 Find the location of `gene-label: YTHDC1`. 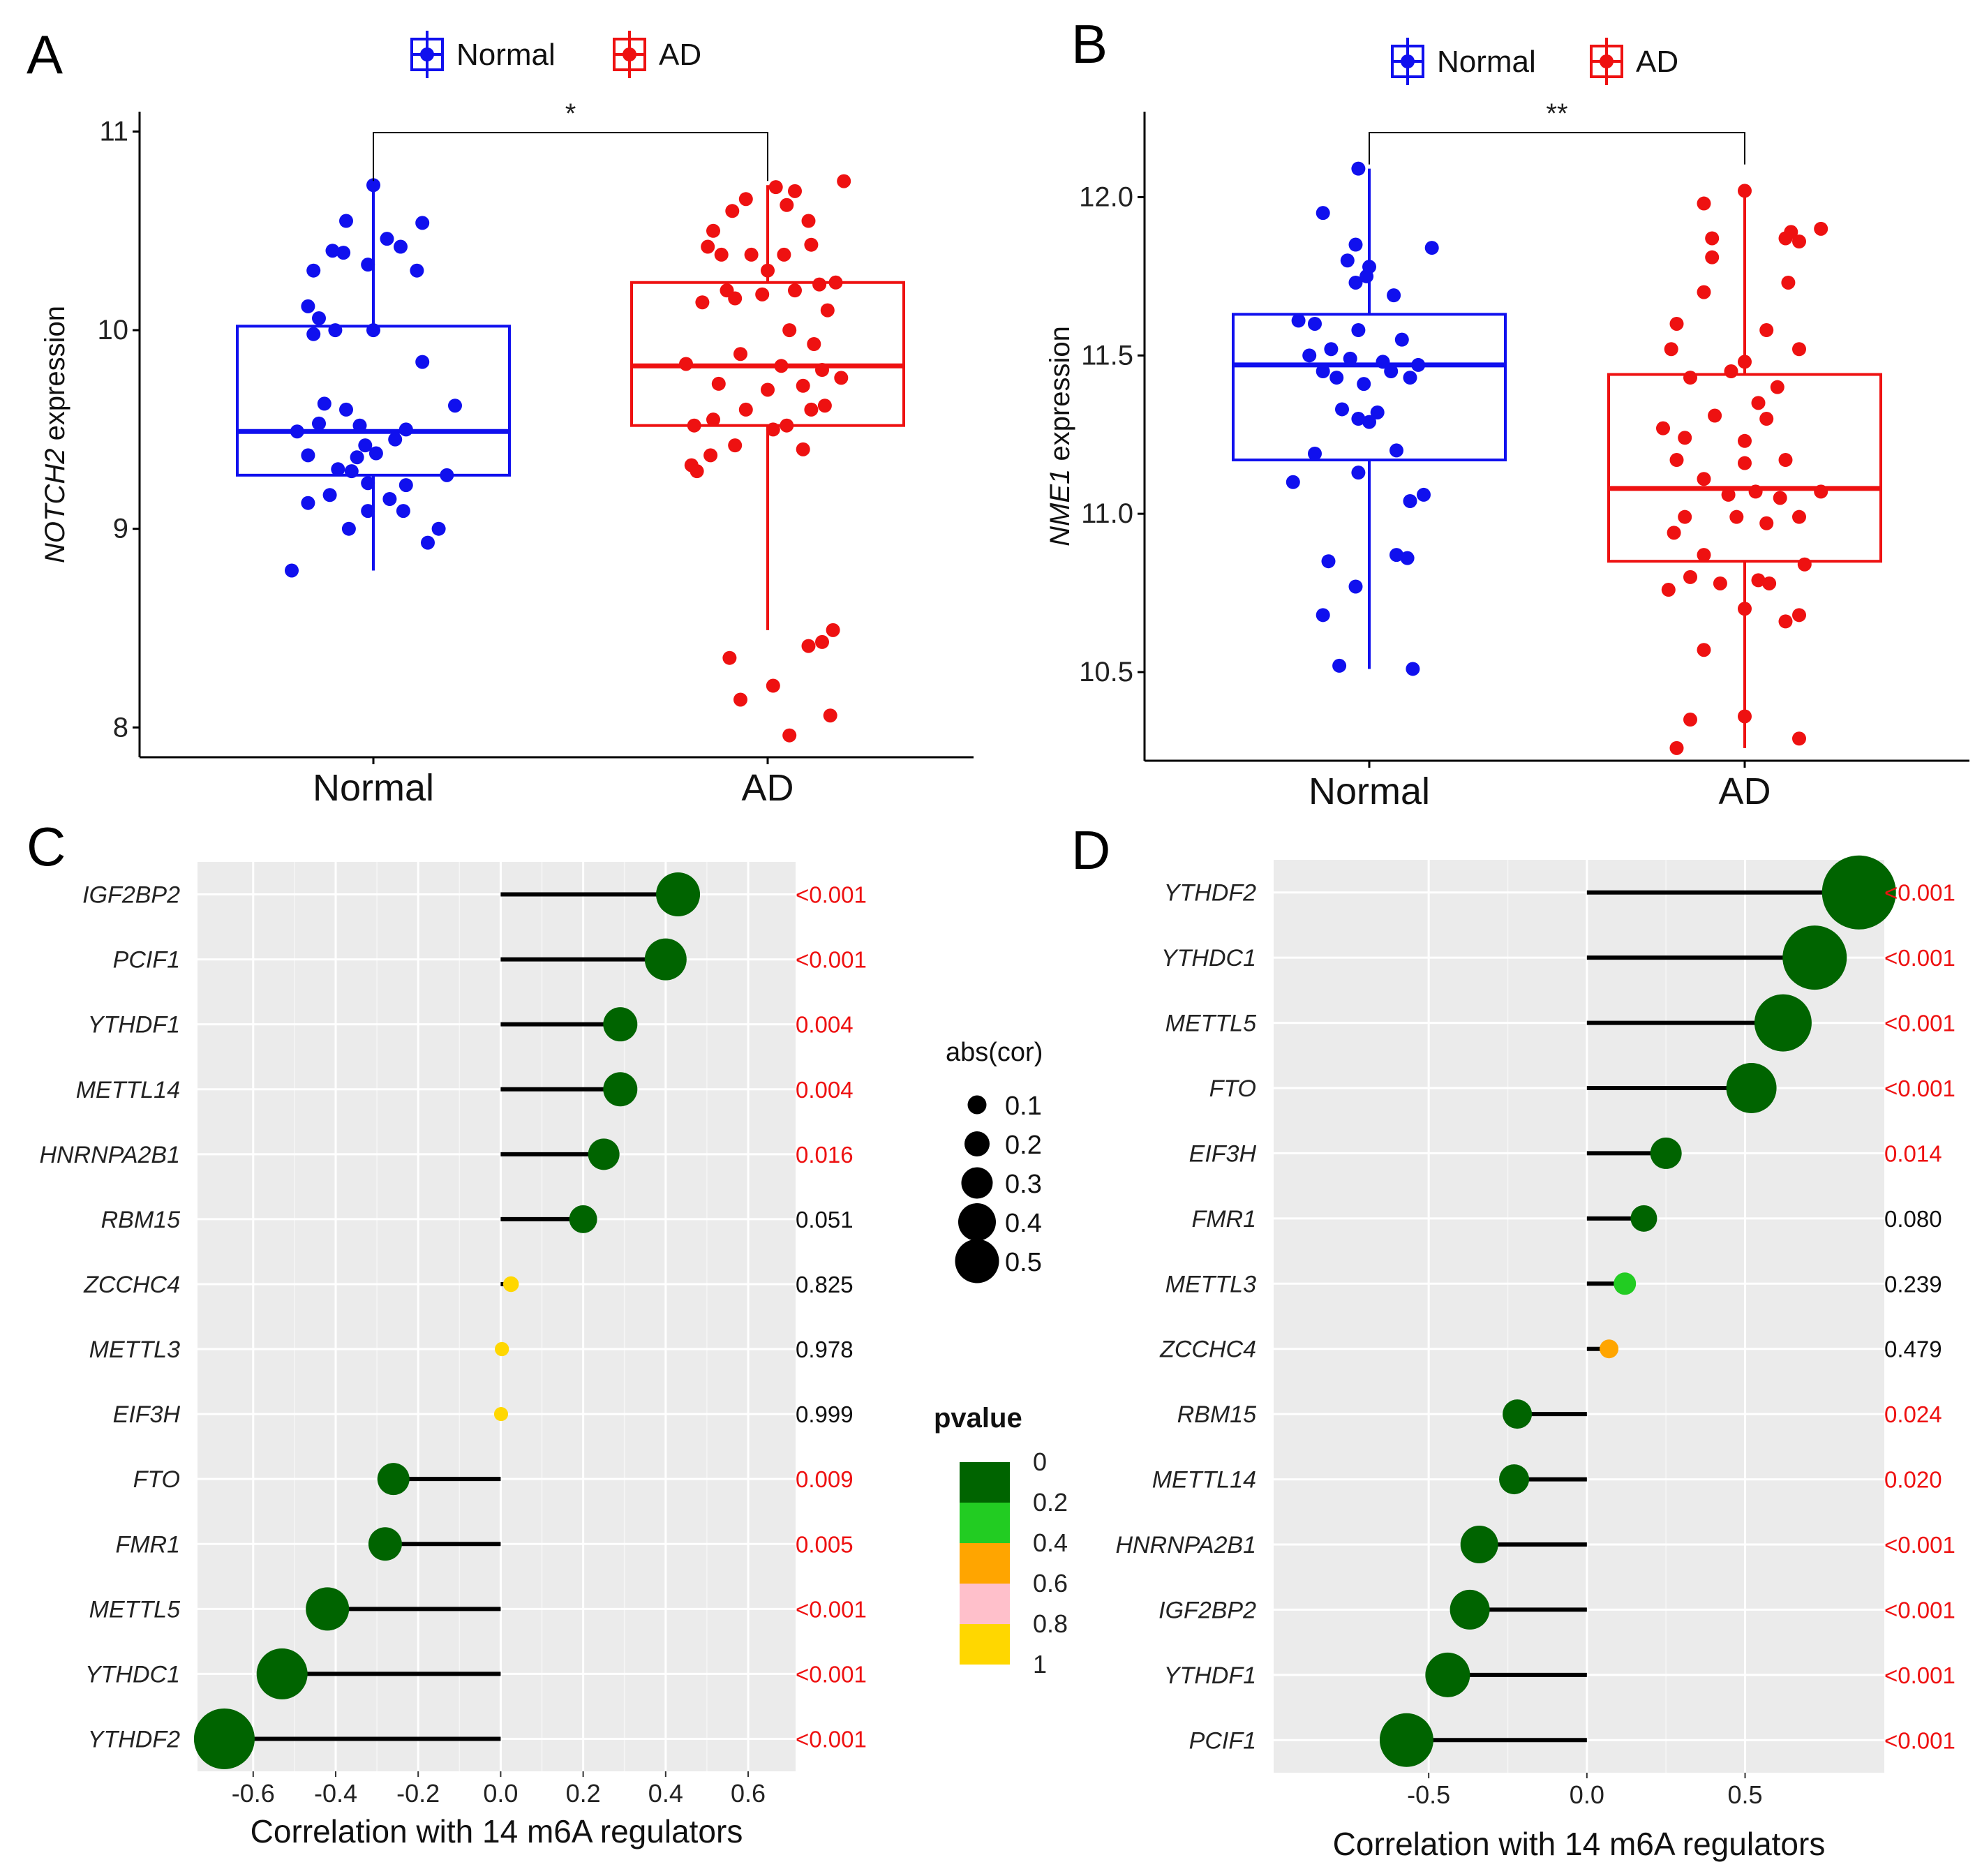

gene-label: YTHDC1 is located at coordinates (132, 1674).